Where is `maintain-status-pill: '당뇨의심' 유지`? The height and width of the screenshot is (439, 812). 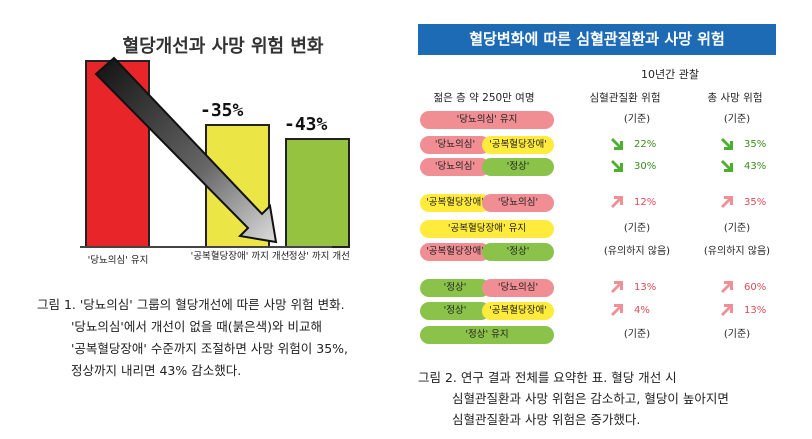 maintain-status-pill: '당뇨의심' 유지 is located at coordinates (487, 120).